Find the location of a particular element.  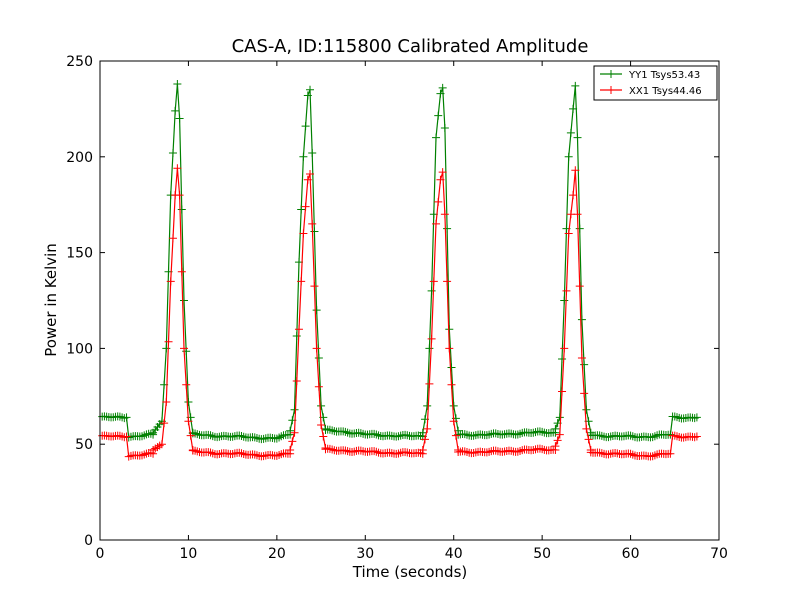

y-axis-label: Power in Kelvin is located at coordinates (51, 300).